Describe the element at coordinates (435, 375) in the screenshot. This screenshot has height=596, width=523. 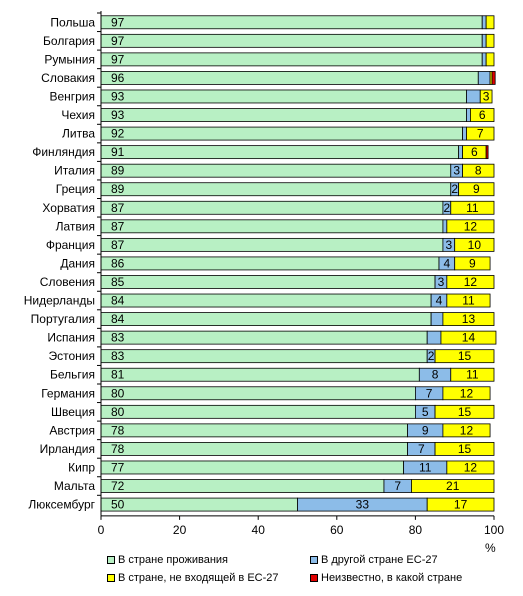
I see `data-label: 8` at that location.